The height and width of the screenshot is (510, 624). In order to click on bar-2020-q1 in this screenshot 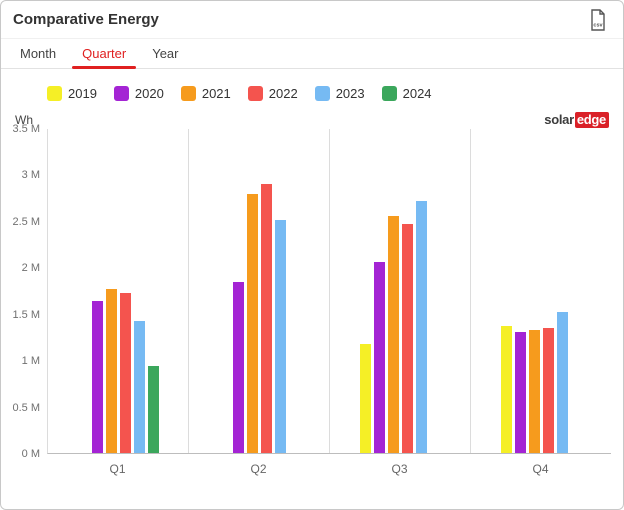, I will do `click(97, 377)`.